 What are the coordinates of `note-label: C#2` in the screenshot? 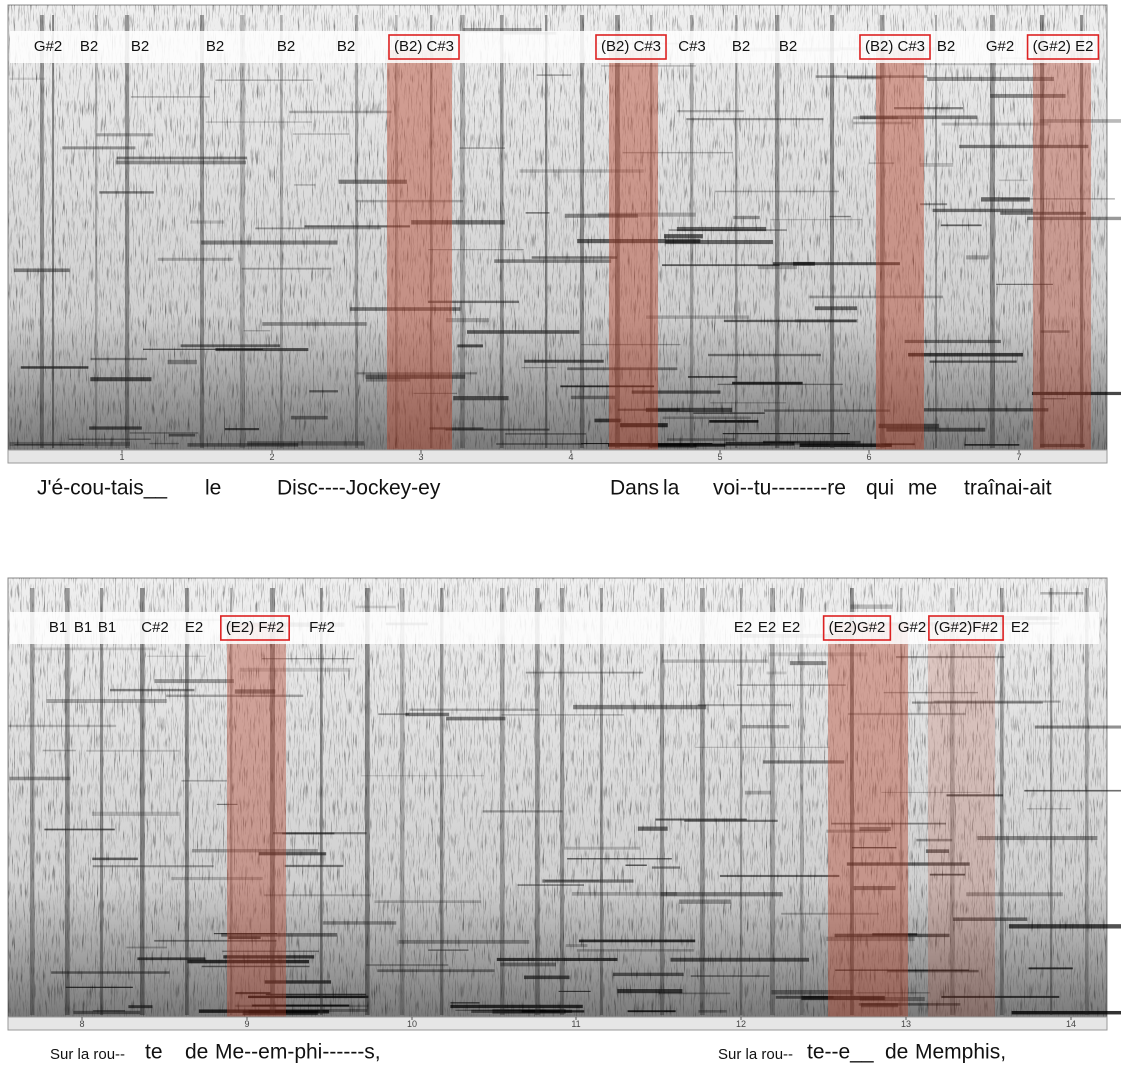 It's located at (155, 627).